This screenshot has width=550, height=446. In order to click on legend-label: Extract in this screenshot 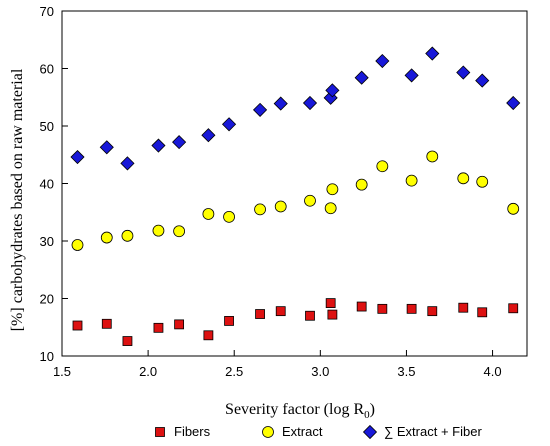, I will do `click(302, 431)`.